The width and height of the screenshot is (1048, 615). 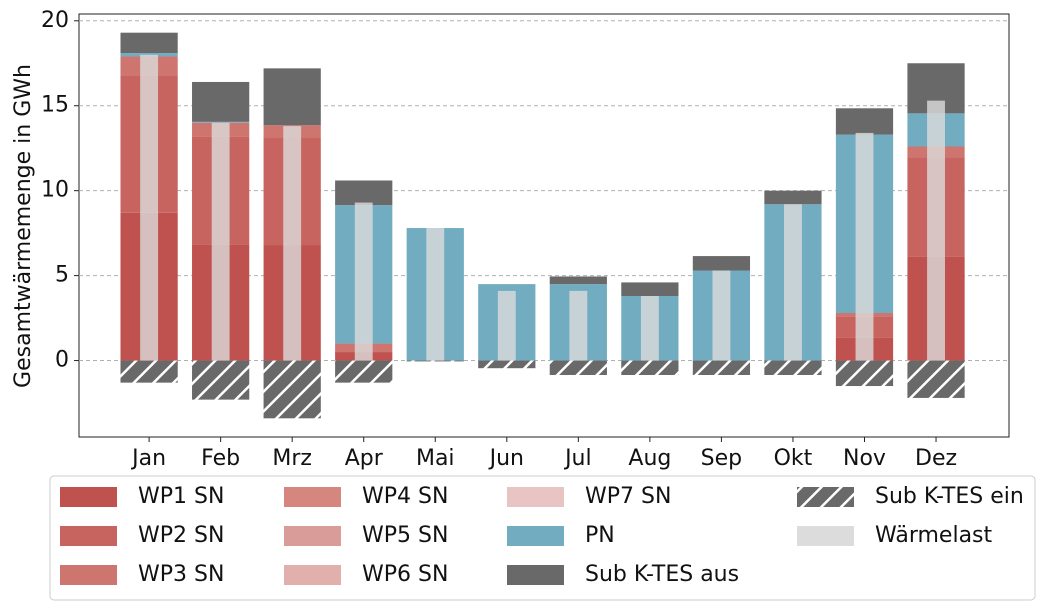 I want to click on legend-label: Sub K-TES aus, so click(x=662, y=574).